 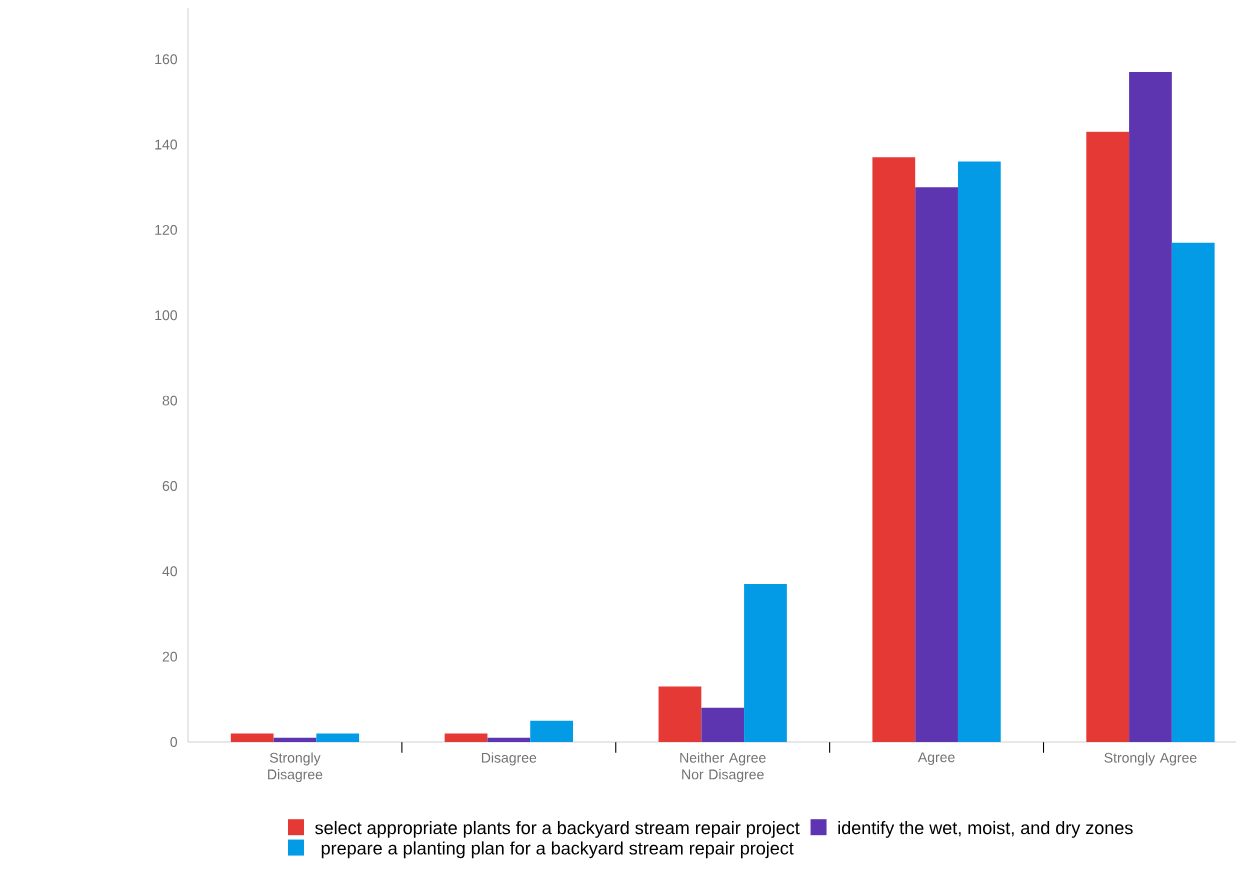 I want to click on legend-label: select appropriate plants for a backyard stream repair project, so click(x=557, y=829).